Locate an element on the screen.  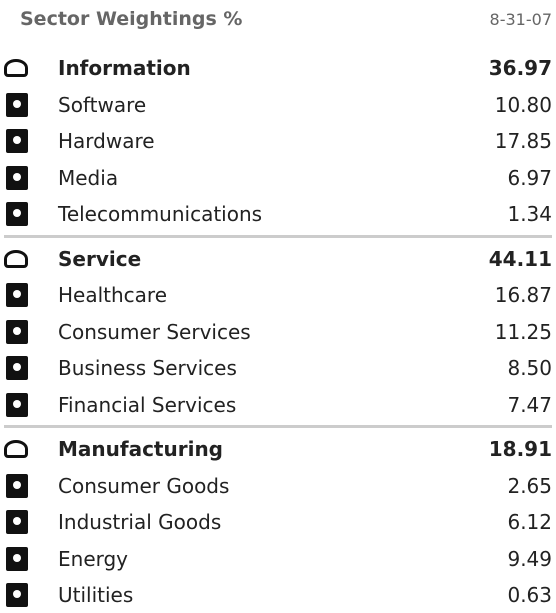
sector-name: Hardware is located at coordinates (106, 141).